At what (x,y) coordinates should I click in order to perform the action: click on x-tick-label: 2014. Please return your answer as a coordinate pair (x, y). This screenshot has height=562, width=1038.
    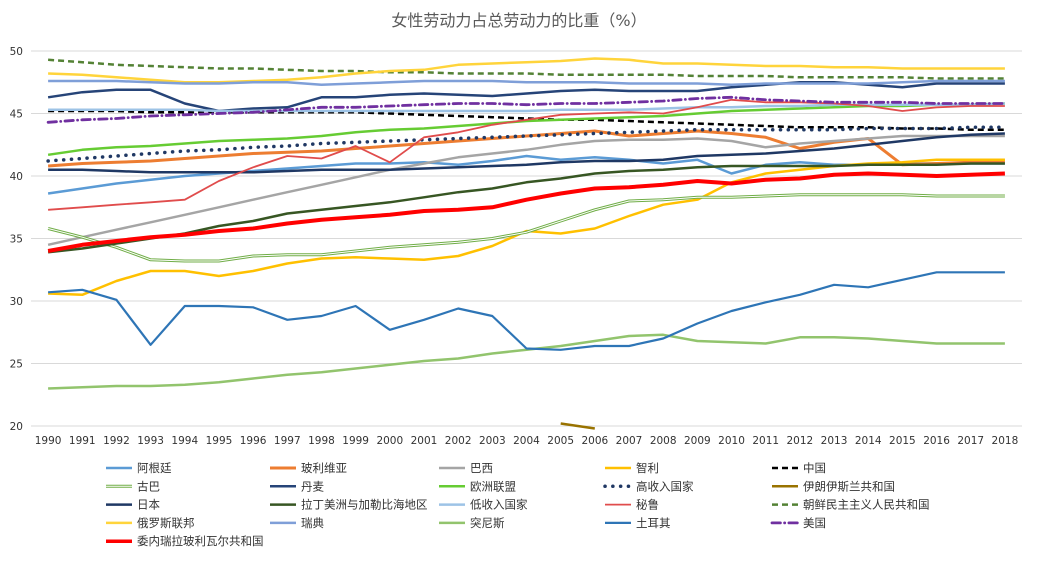
    Looking at the image, I should click on (868, 441).